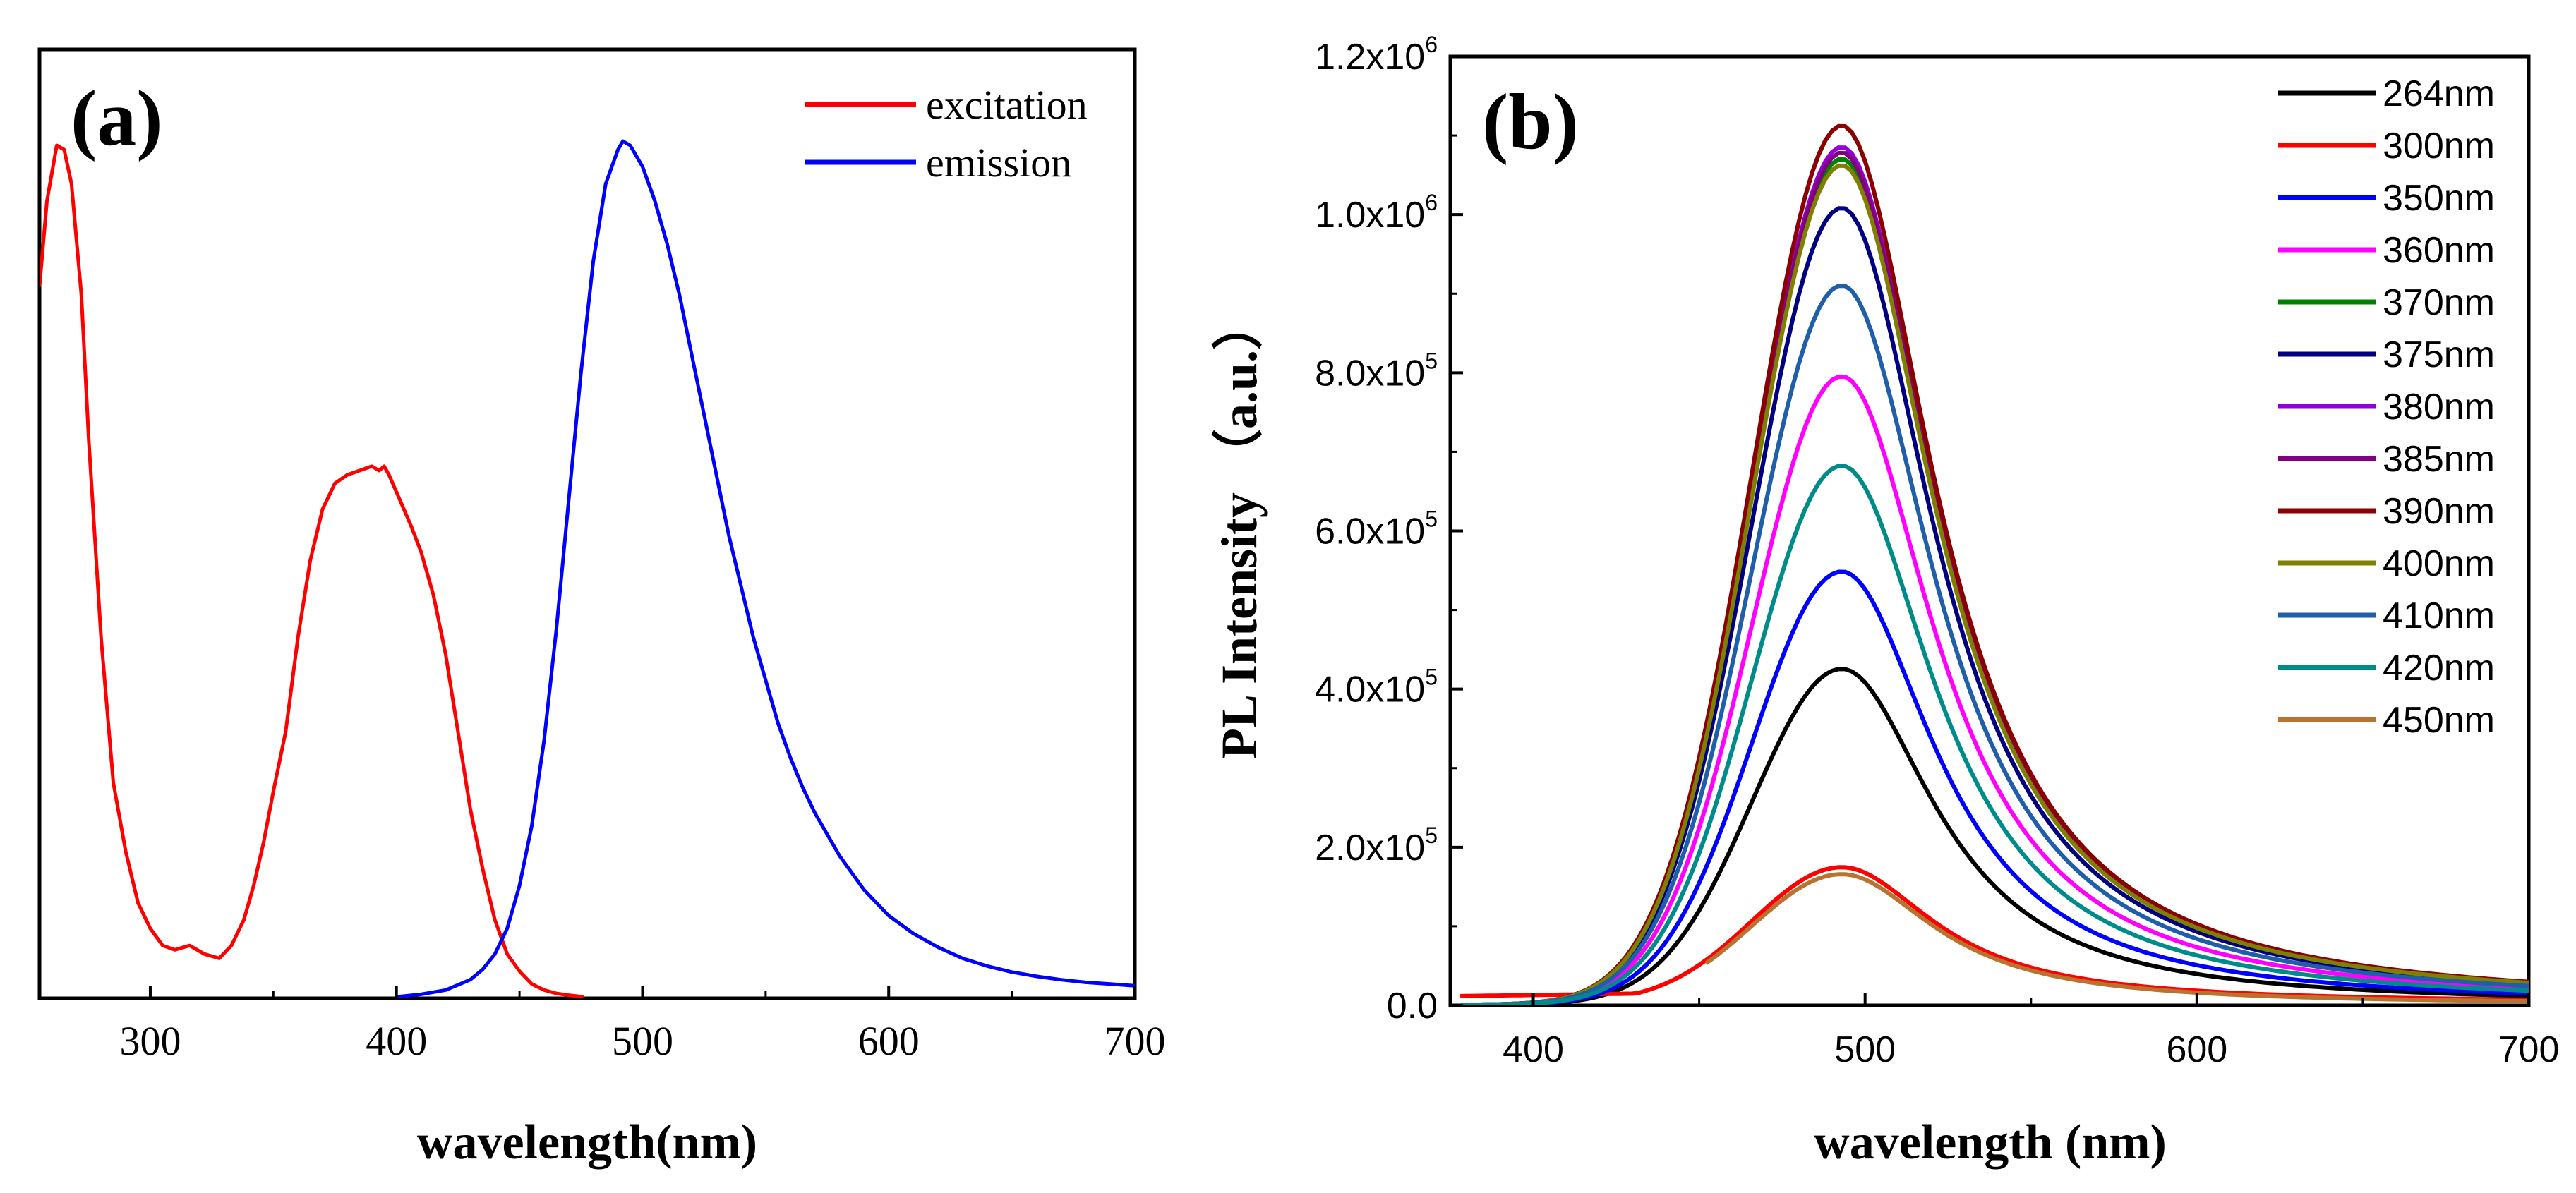 The width and height of the screenshot is (2576, 1193). What do you see at coordinates (2439, 146) in the screenshot?
I see `panel-b-legend-label-300nm: 300nm` at bounding box center [2439, 146].